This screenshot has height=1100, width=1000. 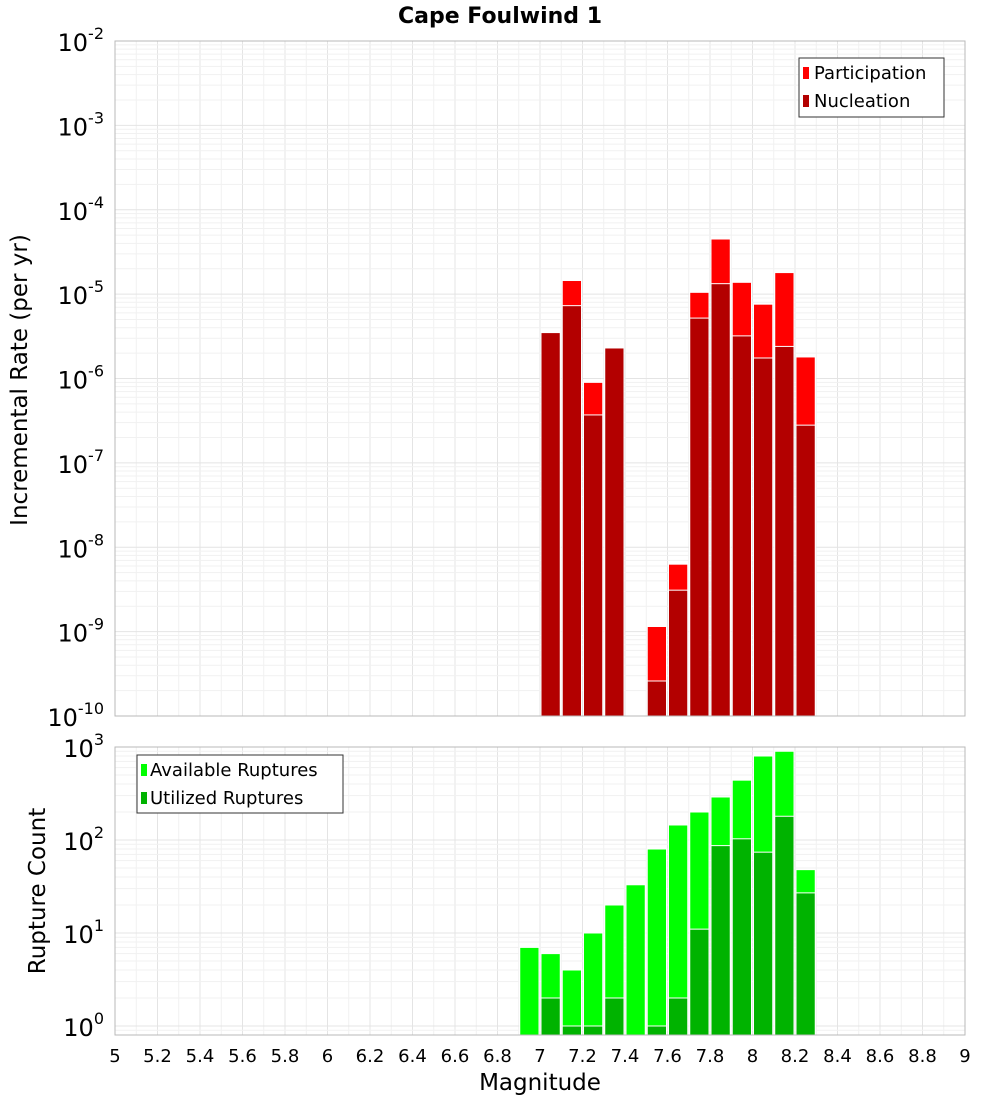 I want to click on rate-legend: Participation Nucleation, so click(x=871, y=87).